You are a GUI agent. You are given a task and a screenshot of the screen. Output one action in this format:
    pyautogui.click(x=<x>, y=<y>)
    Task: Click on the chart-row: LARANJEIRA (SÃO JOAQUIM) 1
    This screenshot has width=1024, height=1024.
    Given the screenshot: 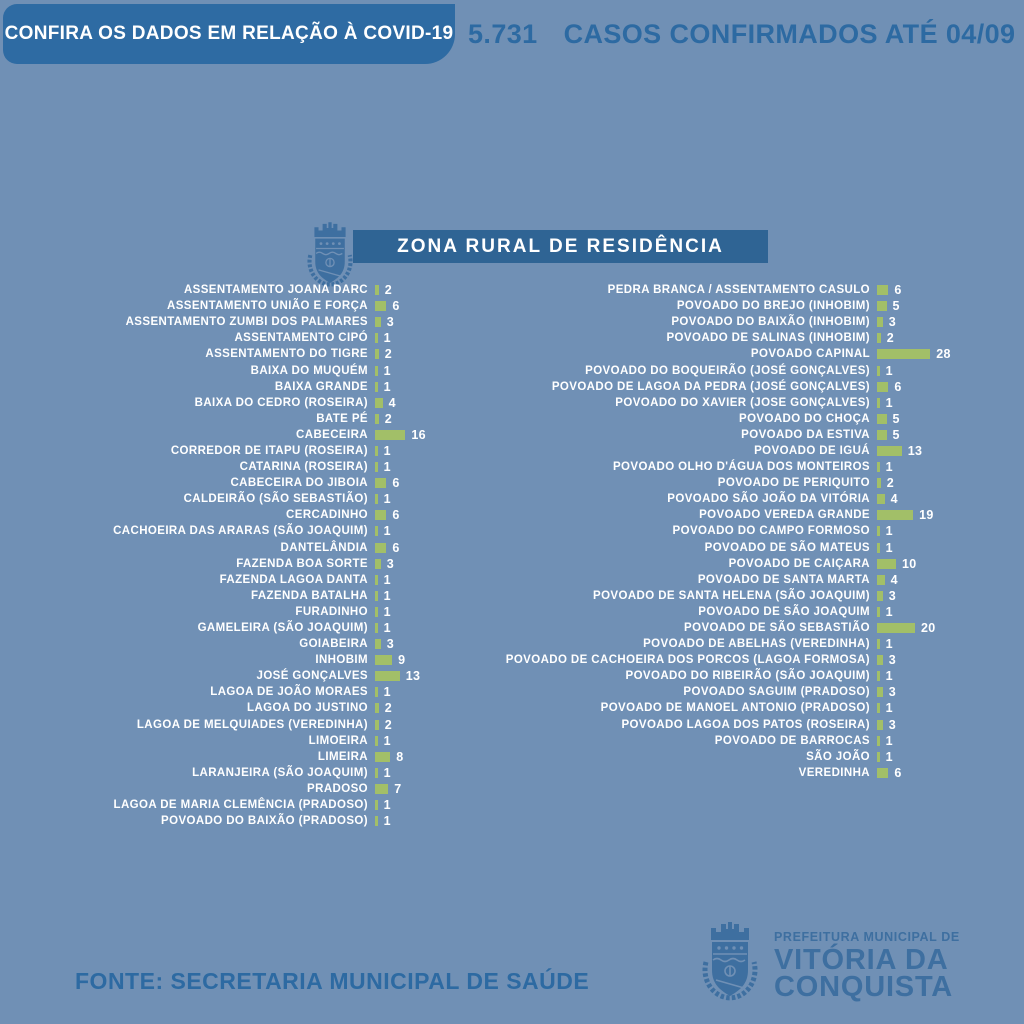 What is the action you would take?
    pyautogui.click(x=213, y=773)
    